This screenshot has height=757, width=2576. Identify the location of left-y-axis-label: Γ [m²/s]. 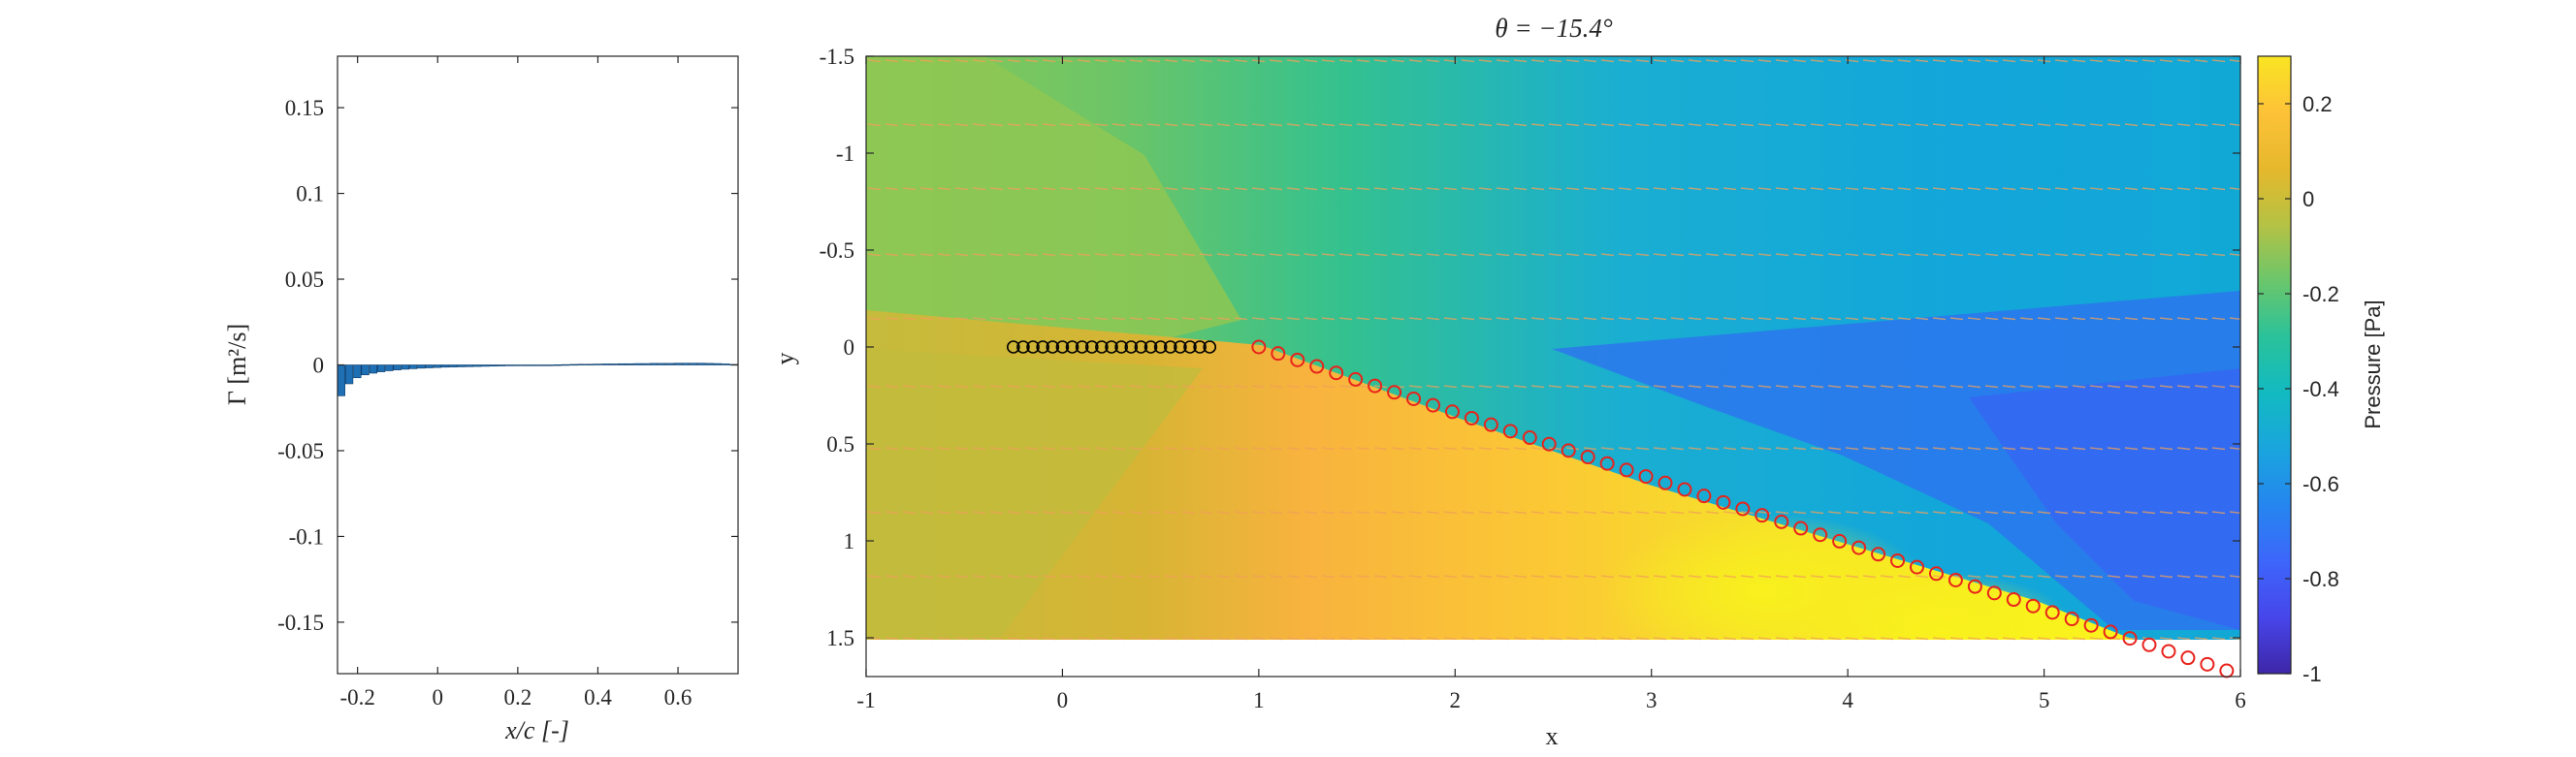
(237, 364).